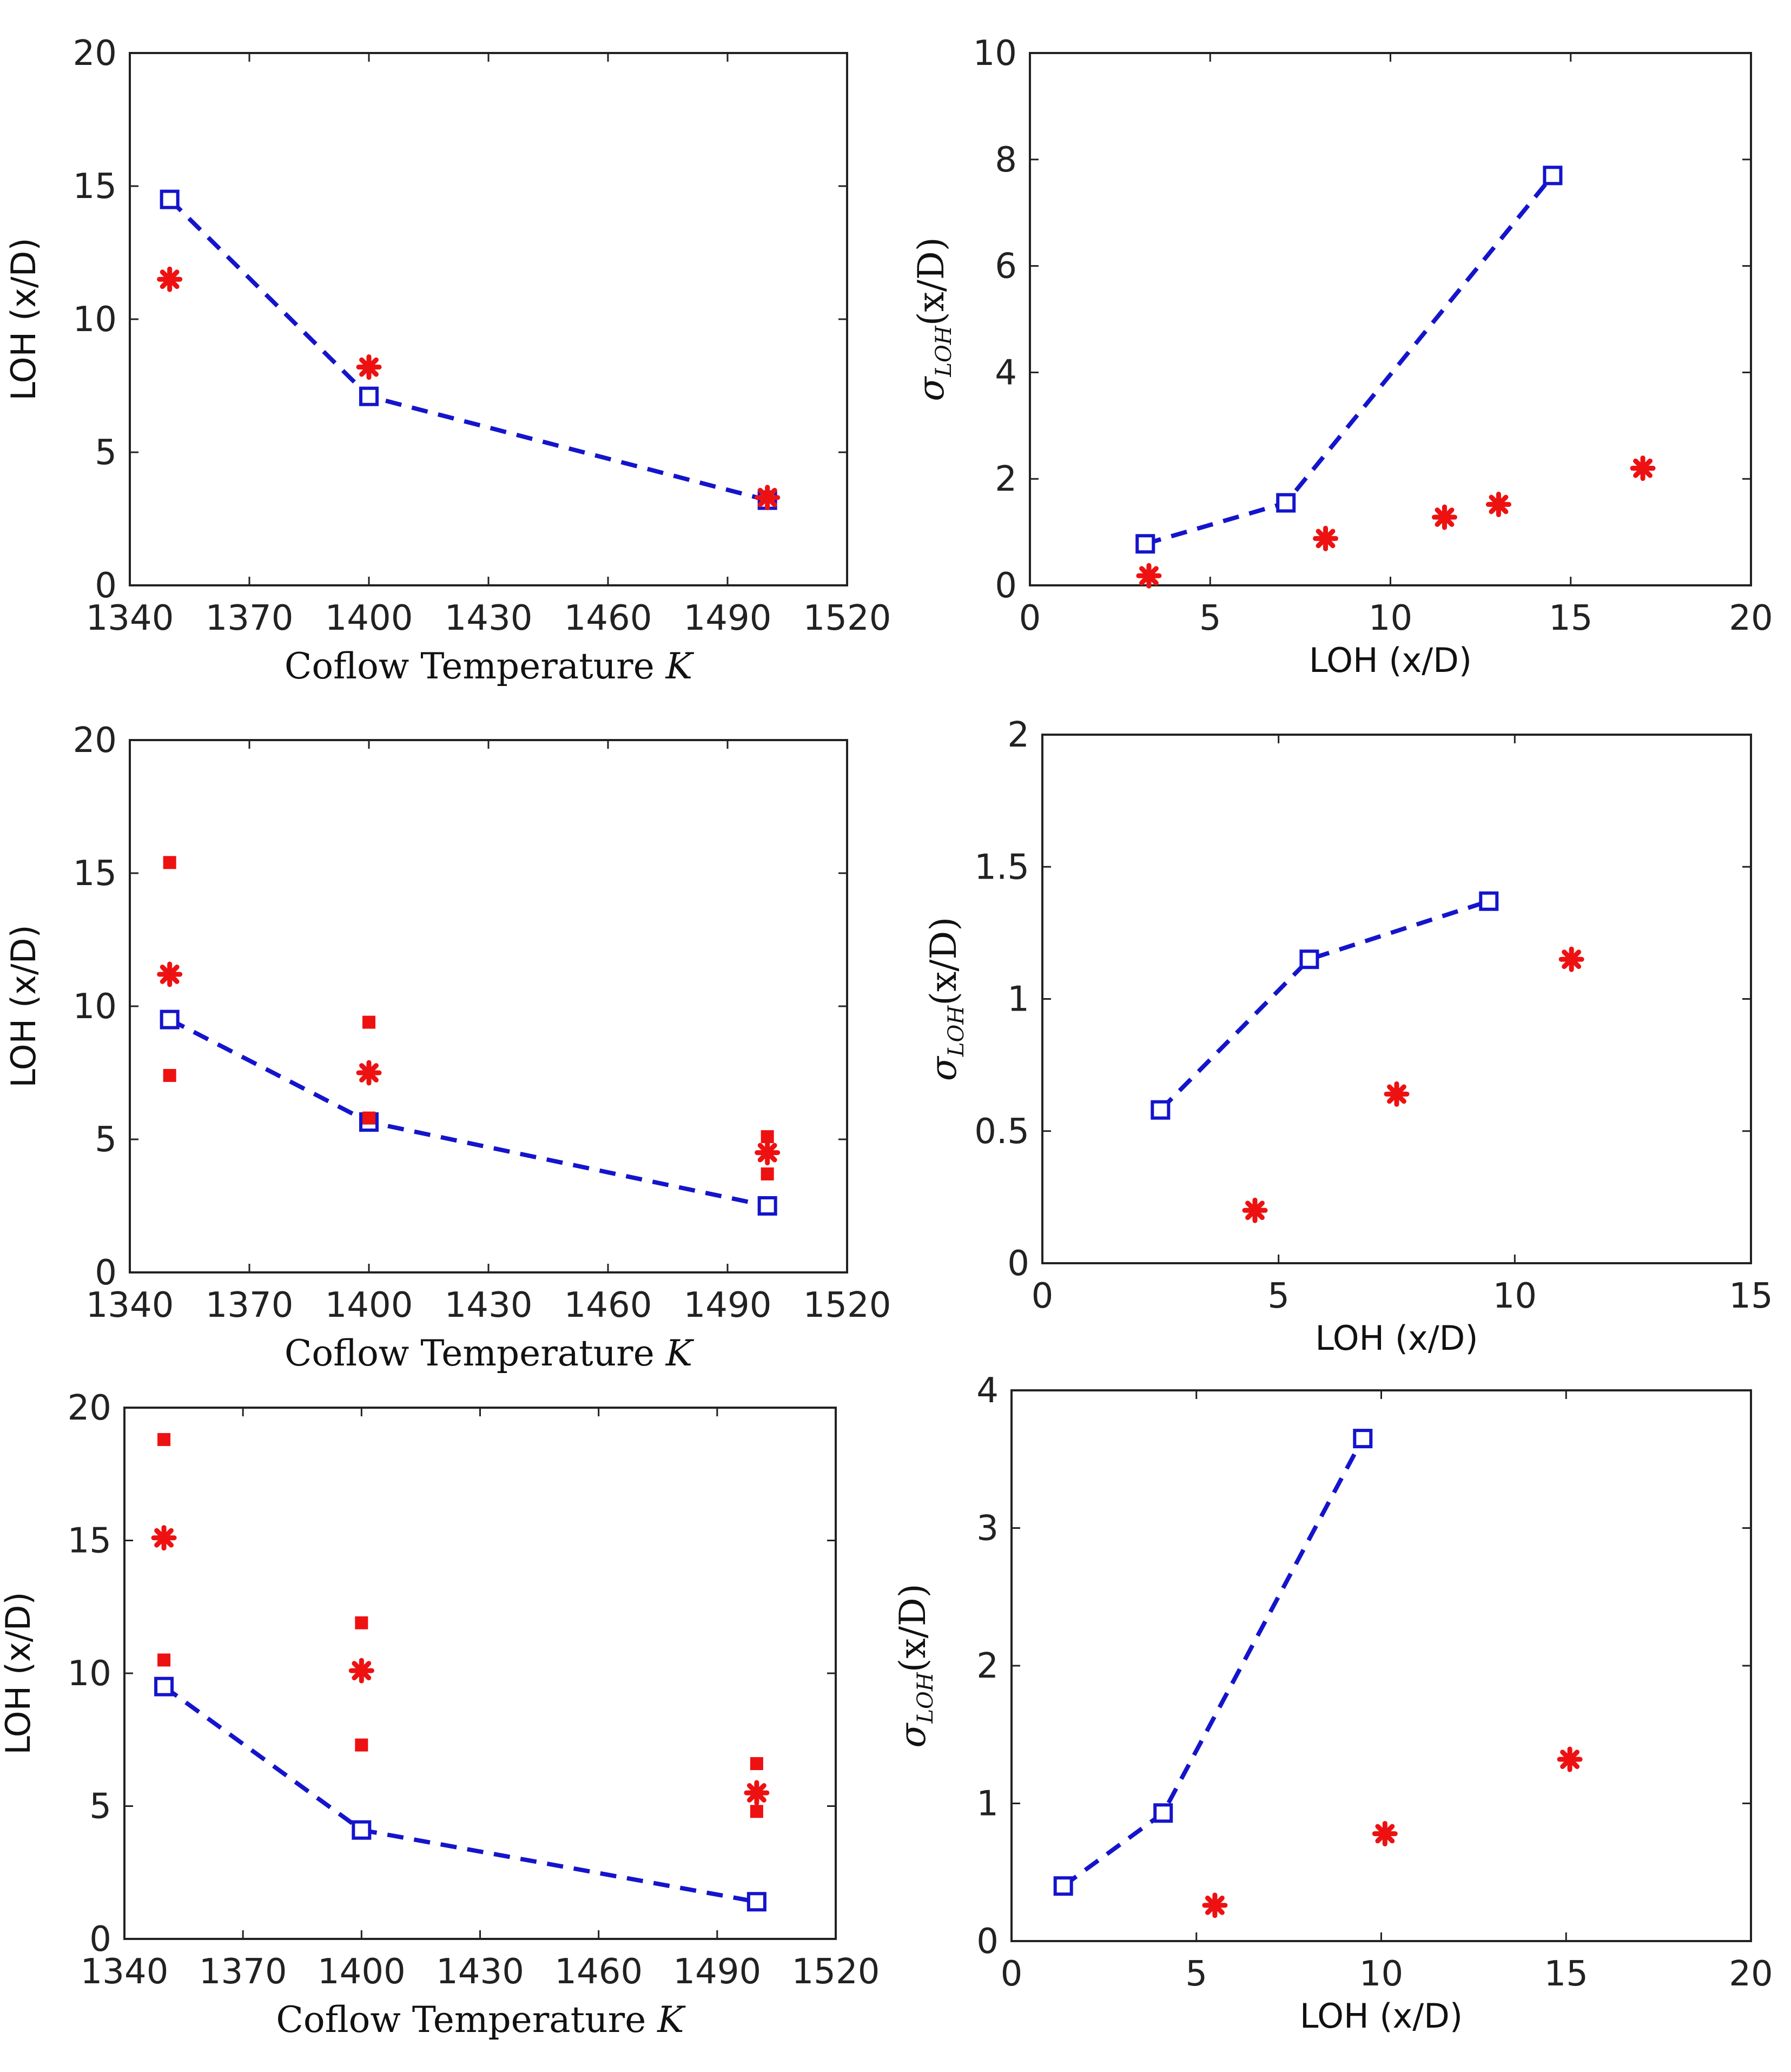  What do you see at coordinates (988, 1529) in the screenshot?
I see `y-tick-label: 3` at bounding box center [988, 1529].